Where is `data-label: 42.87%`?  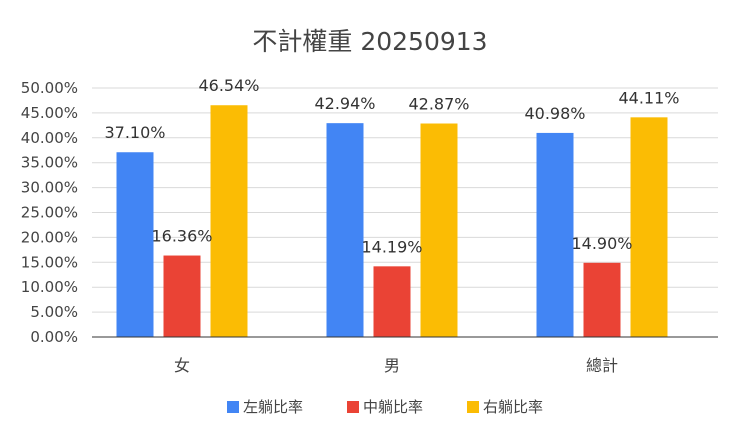 data-label: 42.87% is located at coordinates (438, 104).